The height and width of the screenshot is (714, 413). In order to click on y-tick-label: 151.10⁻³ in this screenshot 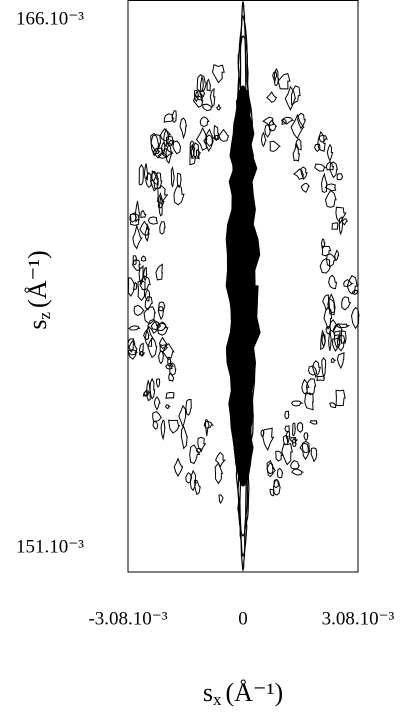, I will do `click(50, 546)`.